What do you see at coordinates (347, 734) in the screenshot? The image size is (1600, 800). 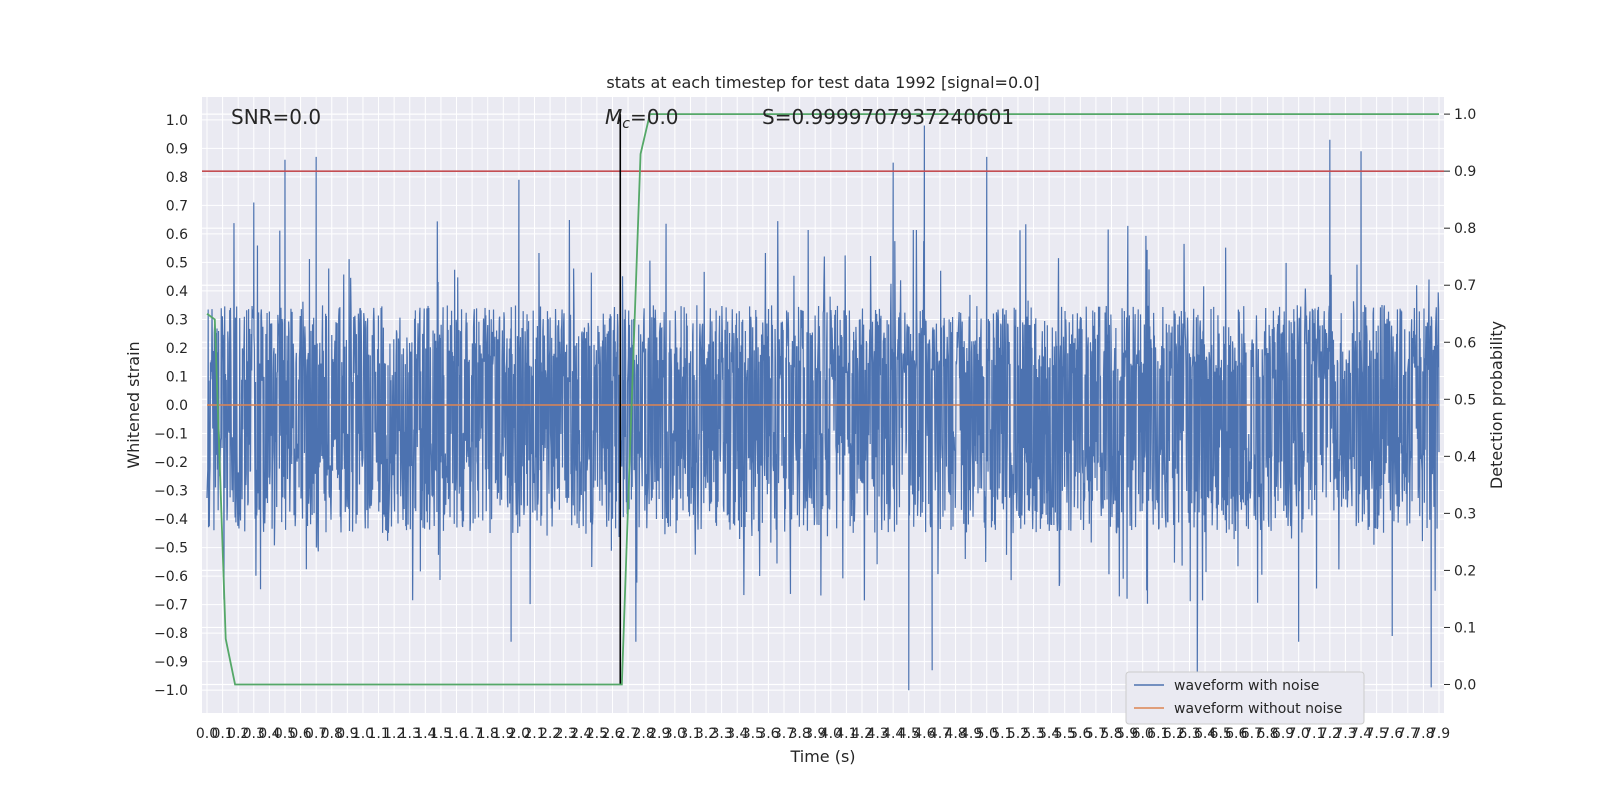 I see `x-tick-label: 0.9` at bounding box center [347, 734].